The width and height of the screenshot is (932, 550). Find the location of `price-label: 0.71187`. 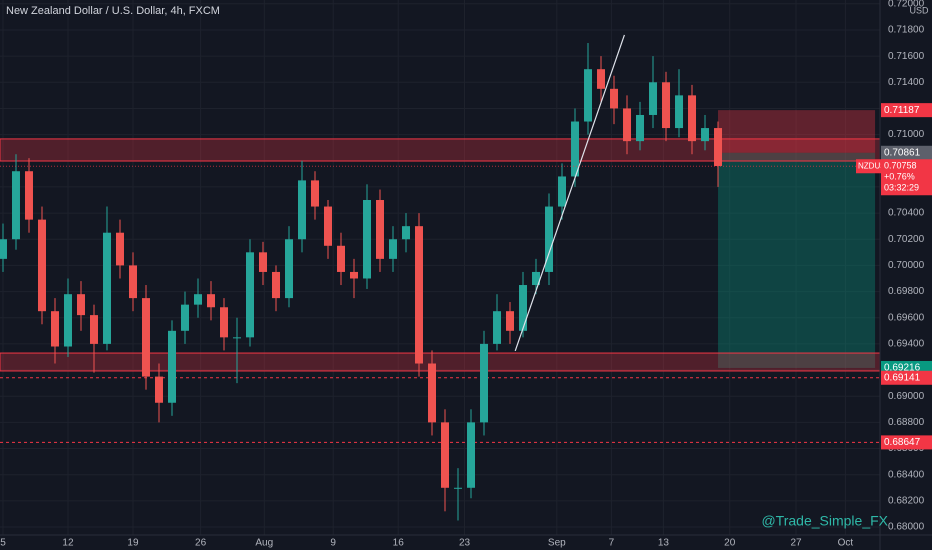

price-label: 0.71187 is located at coordinates (902, 110).